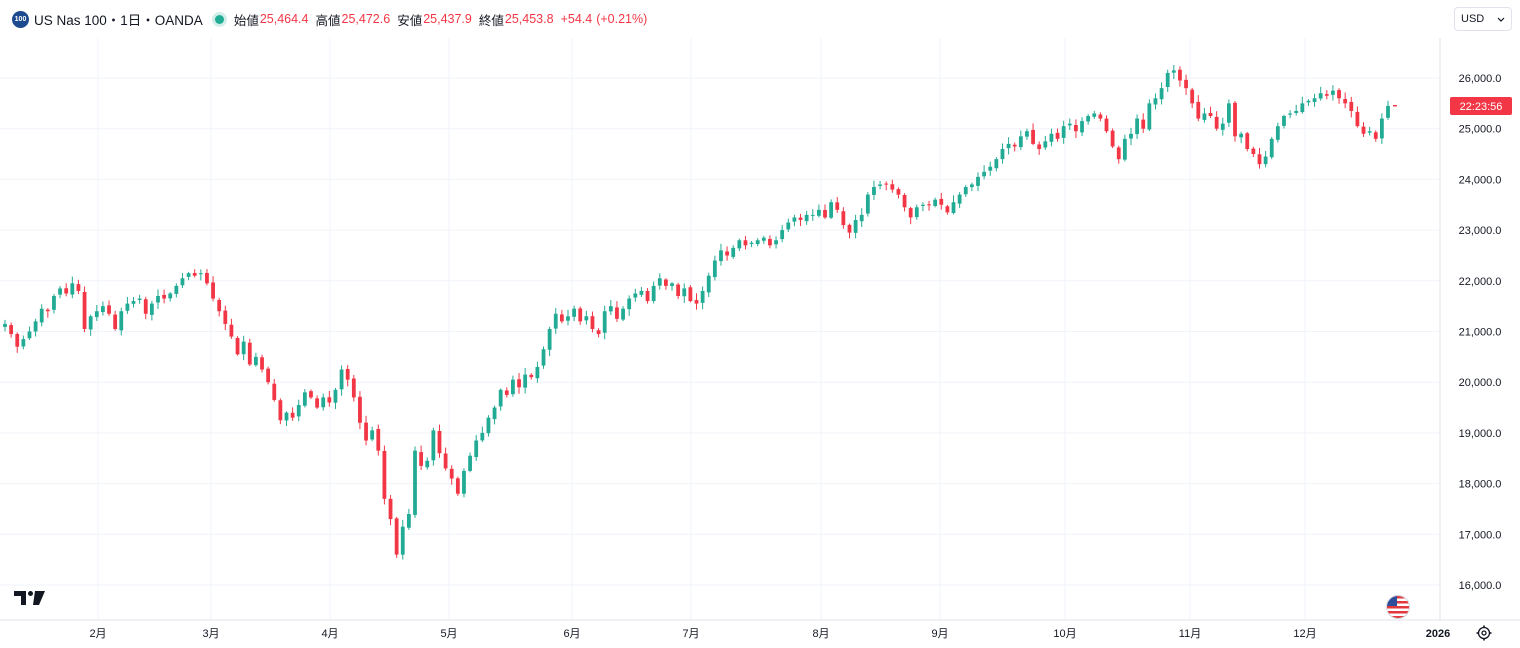  I want to click on price-tick-label: 19,000.0, so click(1480, 434).